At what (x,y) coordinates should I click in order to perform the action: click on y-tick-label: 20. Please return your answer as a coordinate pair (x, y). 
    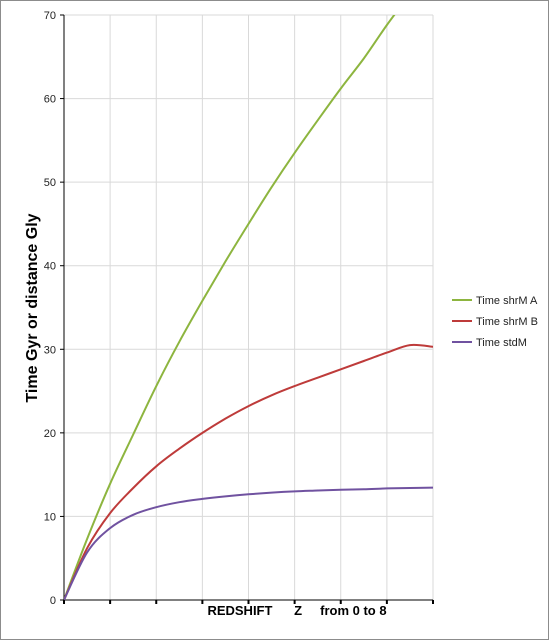
    Looking at the image, I should click on (50, 434).